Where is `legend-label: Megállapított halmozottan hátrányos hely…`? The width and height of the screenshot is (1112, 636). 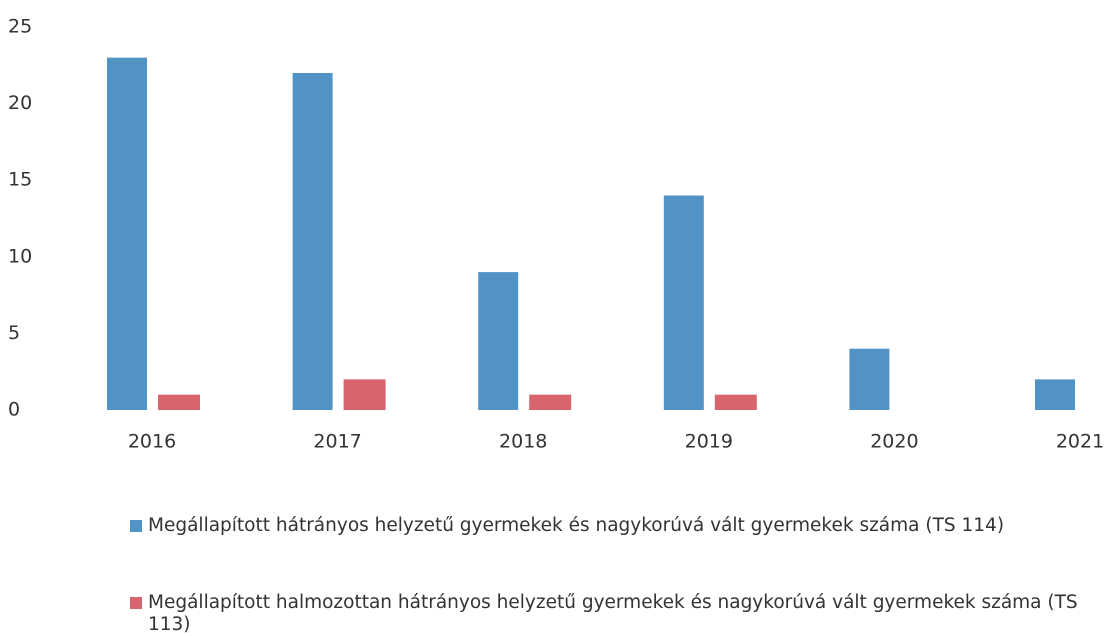 legend-label: Megállapított halmozottan hátrányos hely… is located at coordinates (613, 613).